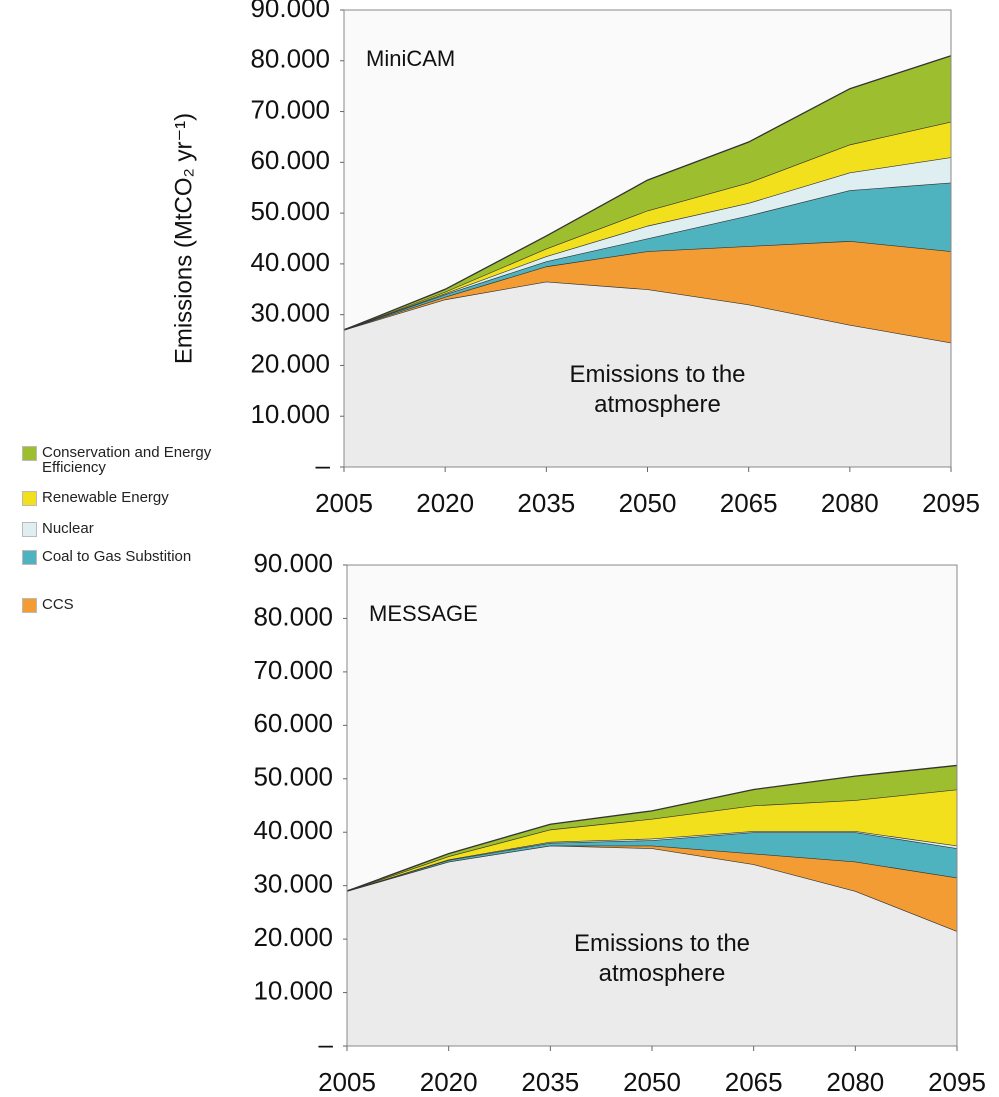 The image size is (999, 1097). I want to click on legend-label: Renewable Energy, so click(105, 497).